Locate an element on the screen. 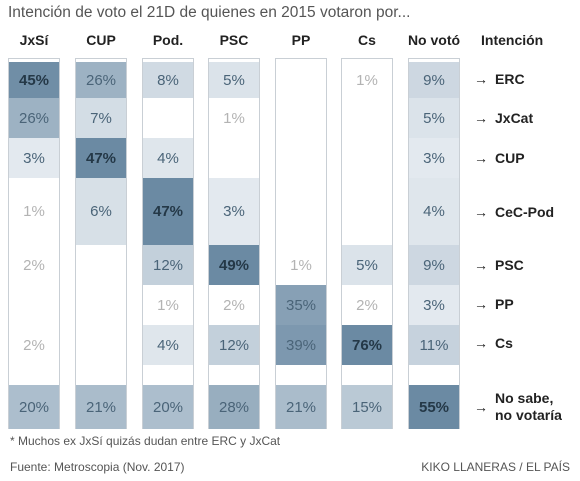  cell-cs-pp: 2% is located at coordinates (367, 305).